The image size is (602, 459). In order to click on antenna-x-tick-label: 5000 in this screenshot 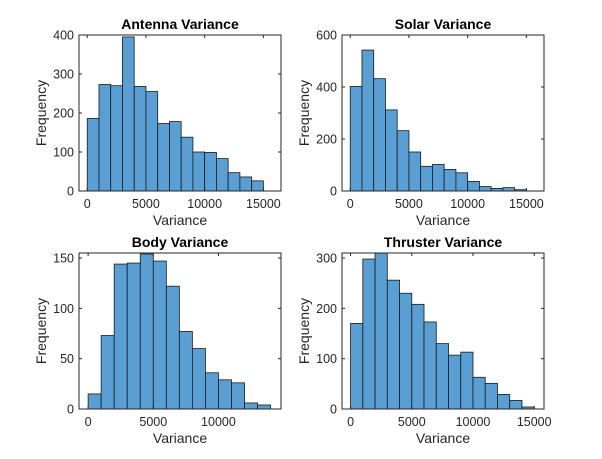, I will do `click(146, 204)`.